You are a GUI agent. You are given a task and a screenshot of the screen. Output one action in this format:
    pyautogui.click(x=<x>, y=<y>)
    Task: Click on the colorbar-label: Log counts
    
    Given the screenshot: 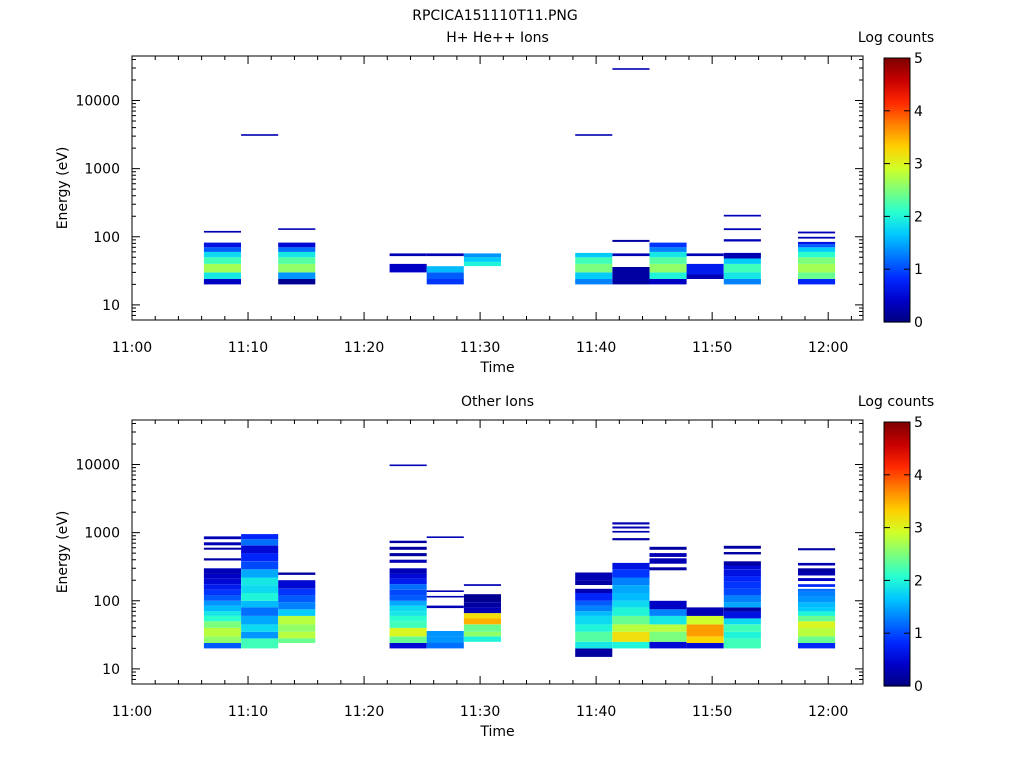 What is the action you would take?
    pyautogui.click(x=896, y=38)
    